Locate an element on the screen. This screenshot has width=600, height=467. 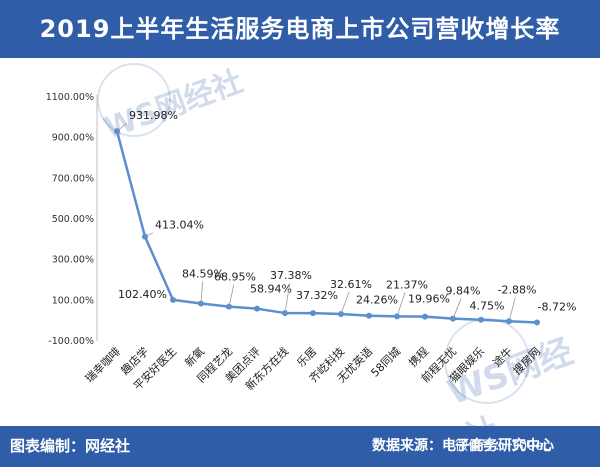
data-label: 68.95% is located at coordinates (235, 277).